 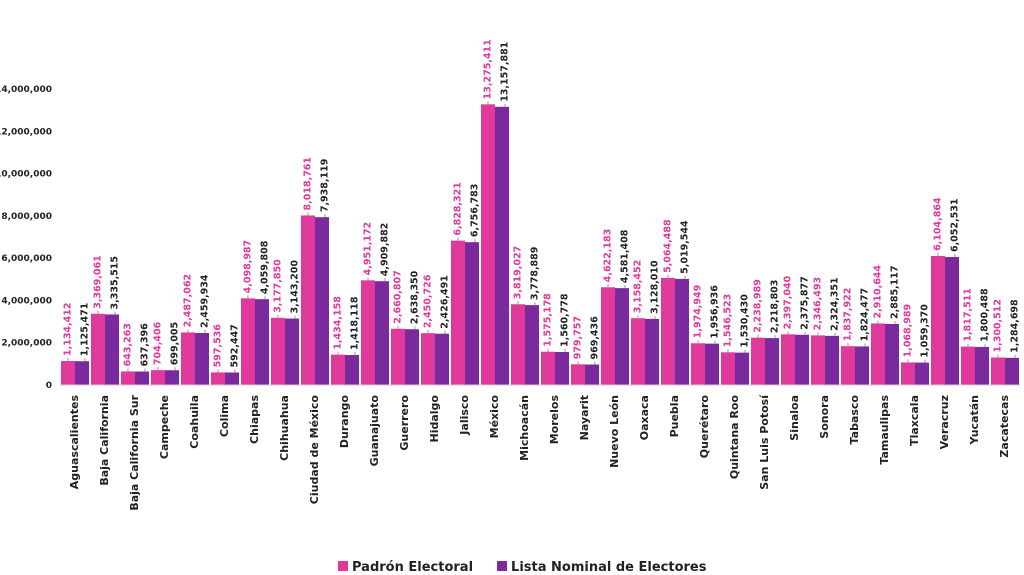 I want to click on data-label: 2,238,989, so click(x=758, y=306).